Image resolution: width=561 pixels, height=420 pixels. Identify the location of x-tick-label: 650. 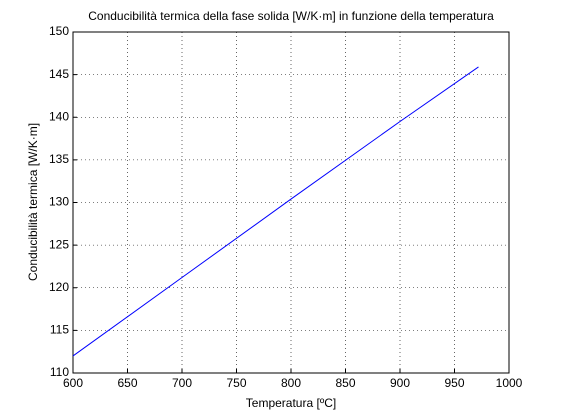
(127, 383).